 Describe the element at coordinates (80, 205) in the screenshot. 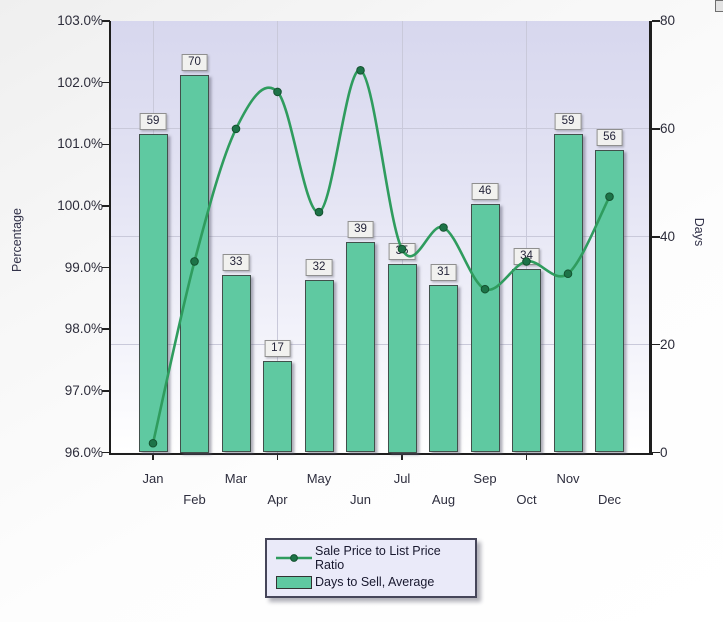

I see `y-axis-tick-label-left: 100.0%` at that location.